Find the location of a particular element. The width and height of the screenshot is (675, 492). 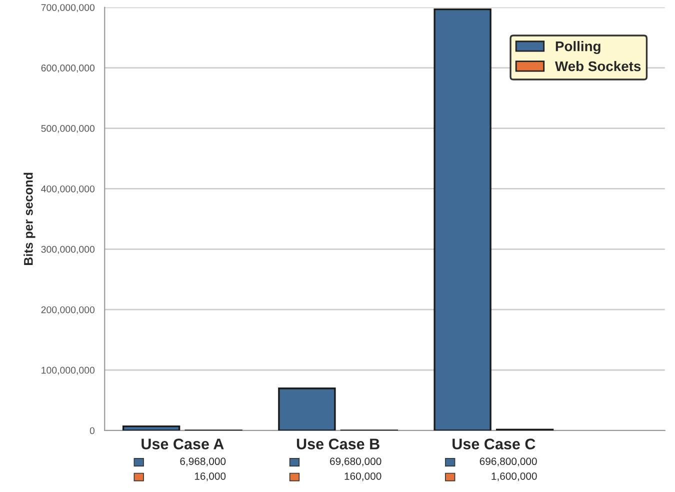

x-tick-label: Use Case B is located at coordinates (338, 444).